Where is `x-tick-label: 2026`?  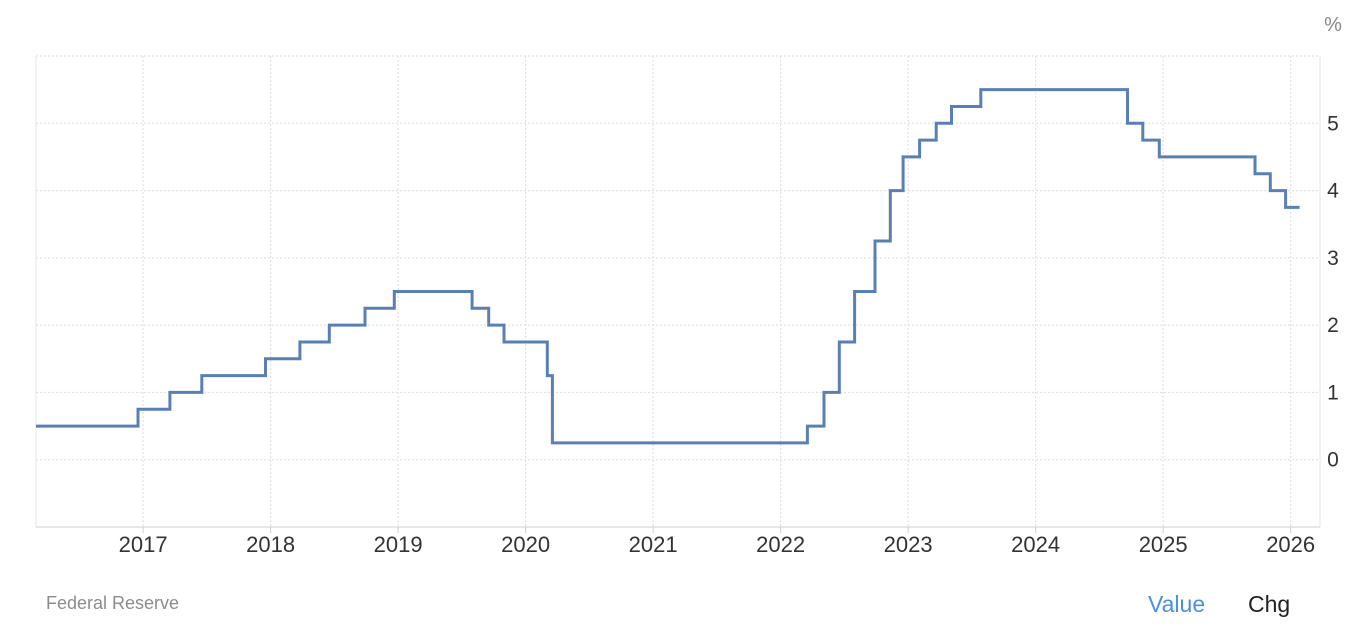 x-tick-label: 2026 is located at coordinates (1290, 544).